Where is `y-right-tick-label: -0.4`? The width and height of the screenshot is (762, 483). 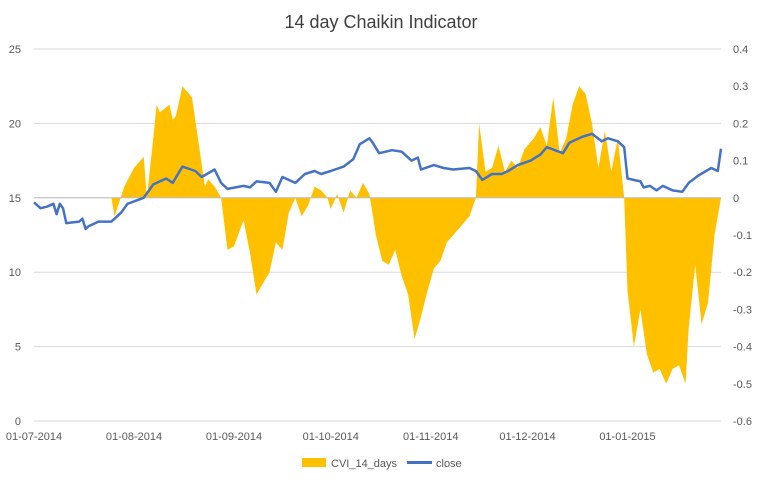
y-right-tick-label: -0.4 is located at coordinates (742, 348).